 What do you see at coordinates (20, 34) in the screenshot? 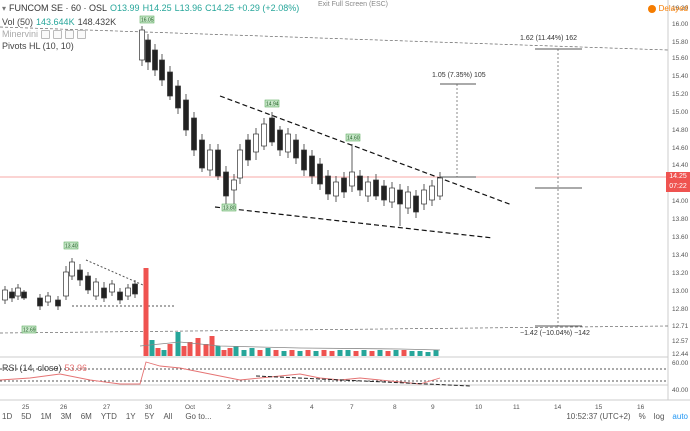
I see `minervini-label: Minervini` at bounding box center [20, 34].